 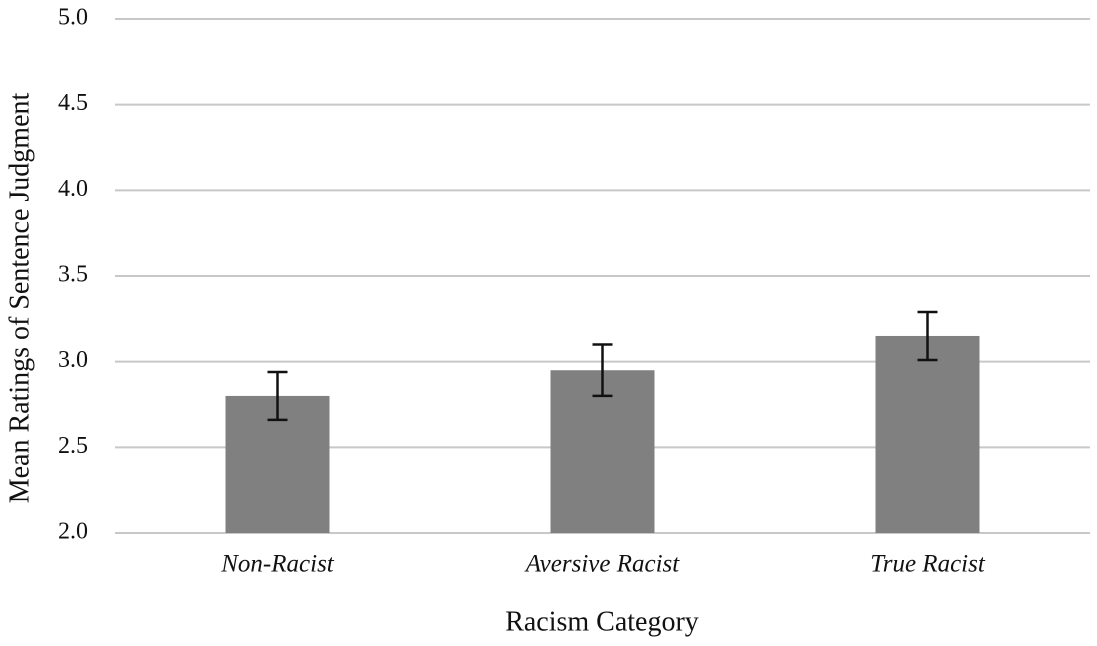 What do you see at coordinates (602, 564) in the screenshot?
I see `x-tick-label: Aversive Racist` at bounding box center [602, 564].